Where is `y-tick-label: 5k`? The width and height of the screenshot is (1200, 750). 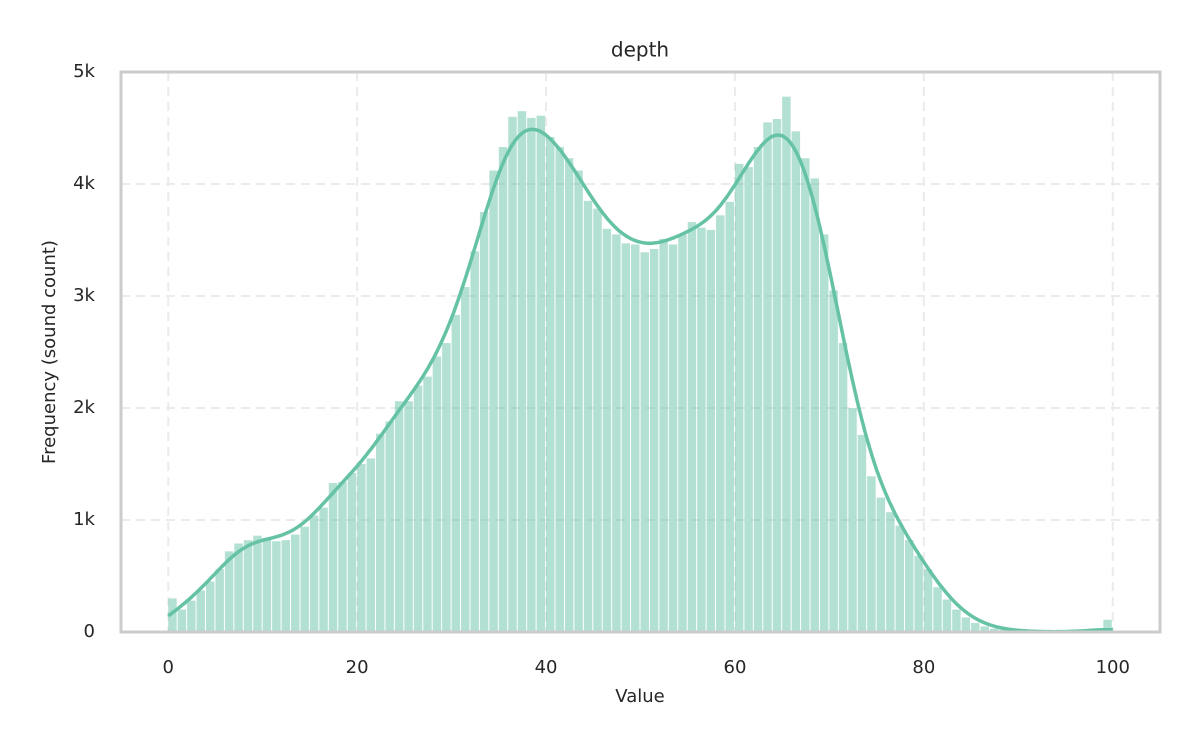 y-tick-label: 5k is located at coordinates (84, 71).